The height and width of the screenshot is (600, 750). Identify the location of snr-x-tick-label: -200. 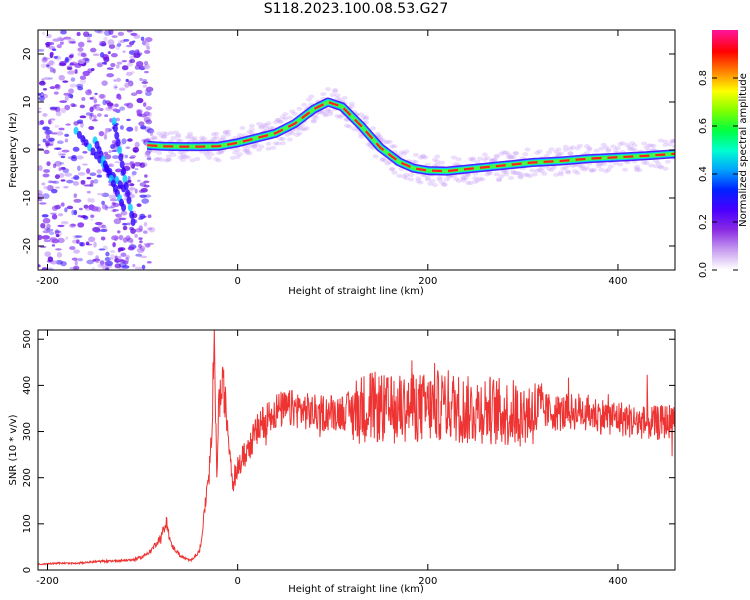
(47, 581).